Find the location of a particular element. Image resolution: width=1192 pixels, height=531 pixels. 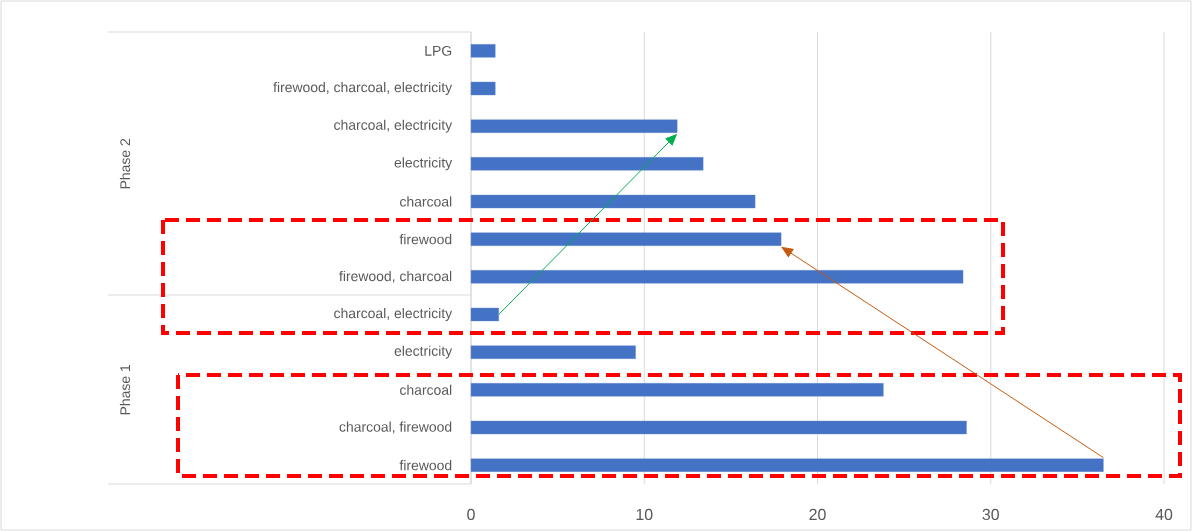

text: Phase 2 is located at coordinates (125, 163).